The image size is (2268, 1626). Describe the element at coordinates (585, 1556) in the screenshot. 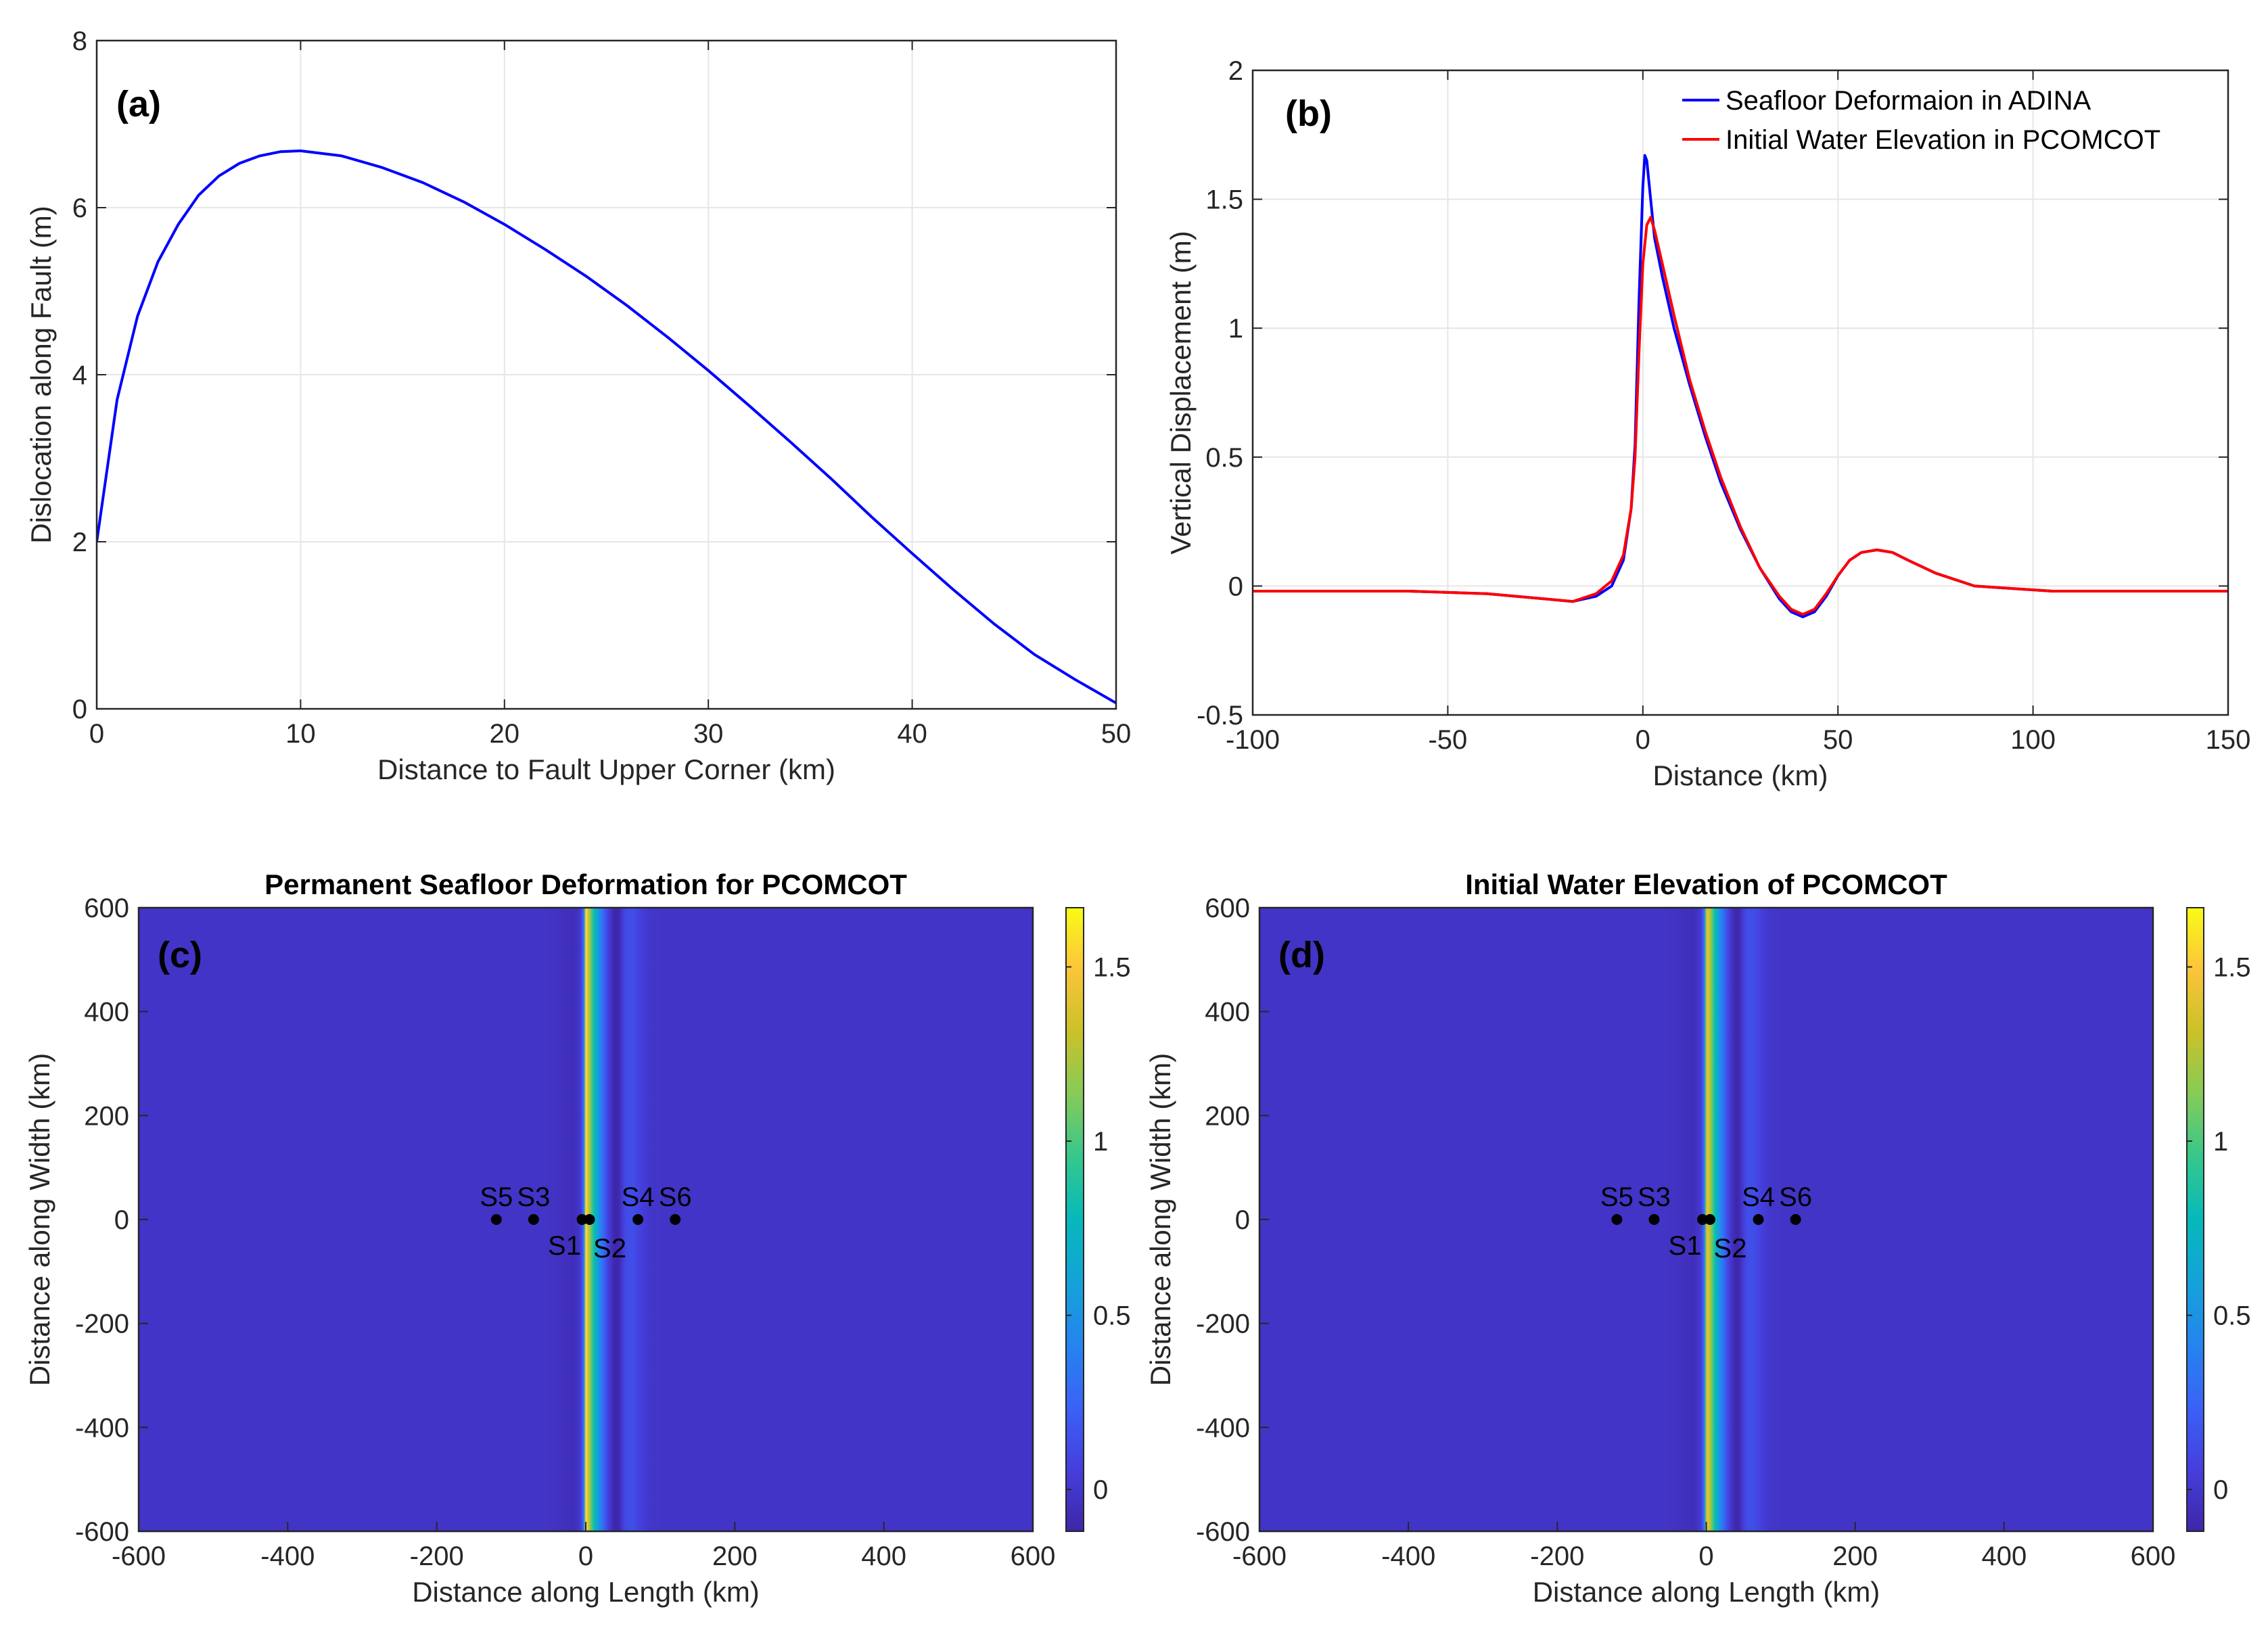

I see `x-tick-label-c: 0` at that location.